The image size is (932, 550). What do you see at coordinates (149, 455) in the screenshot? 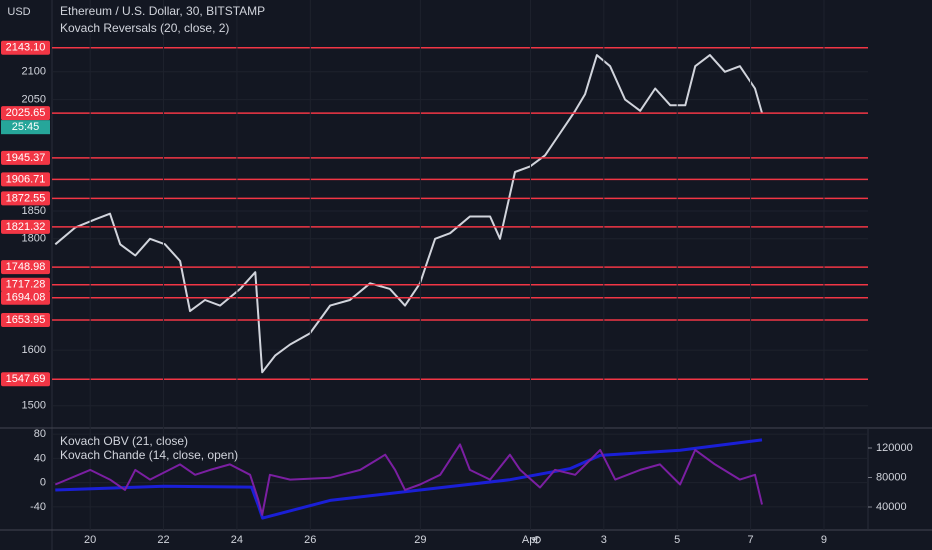
I see `legend-entry: Kovach Chande (14, close, open)` at bounding box center [149, 455].